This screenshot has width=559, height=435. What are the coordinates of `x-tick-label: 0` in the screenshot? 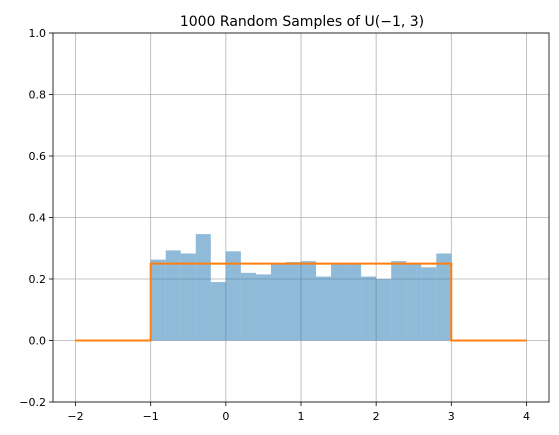 It's located at (225, 416).